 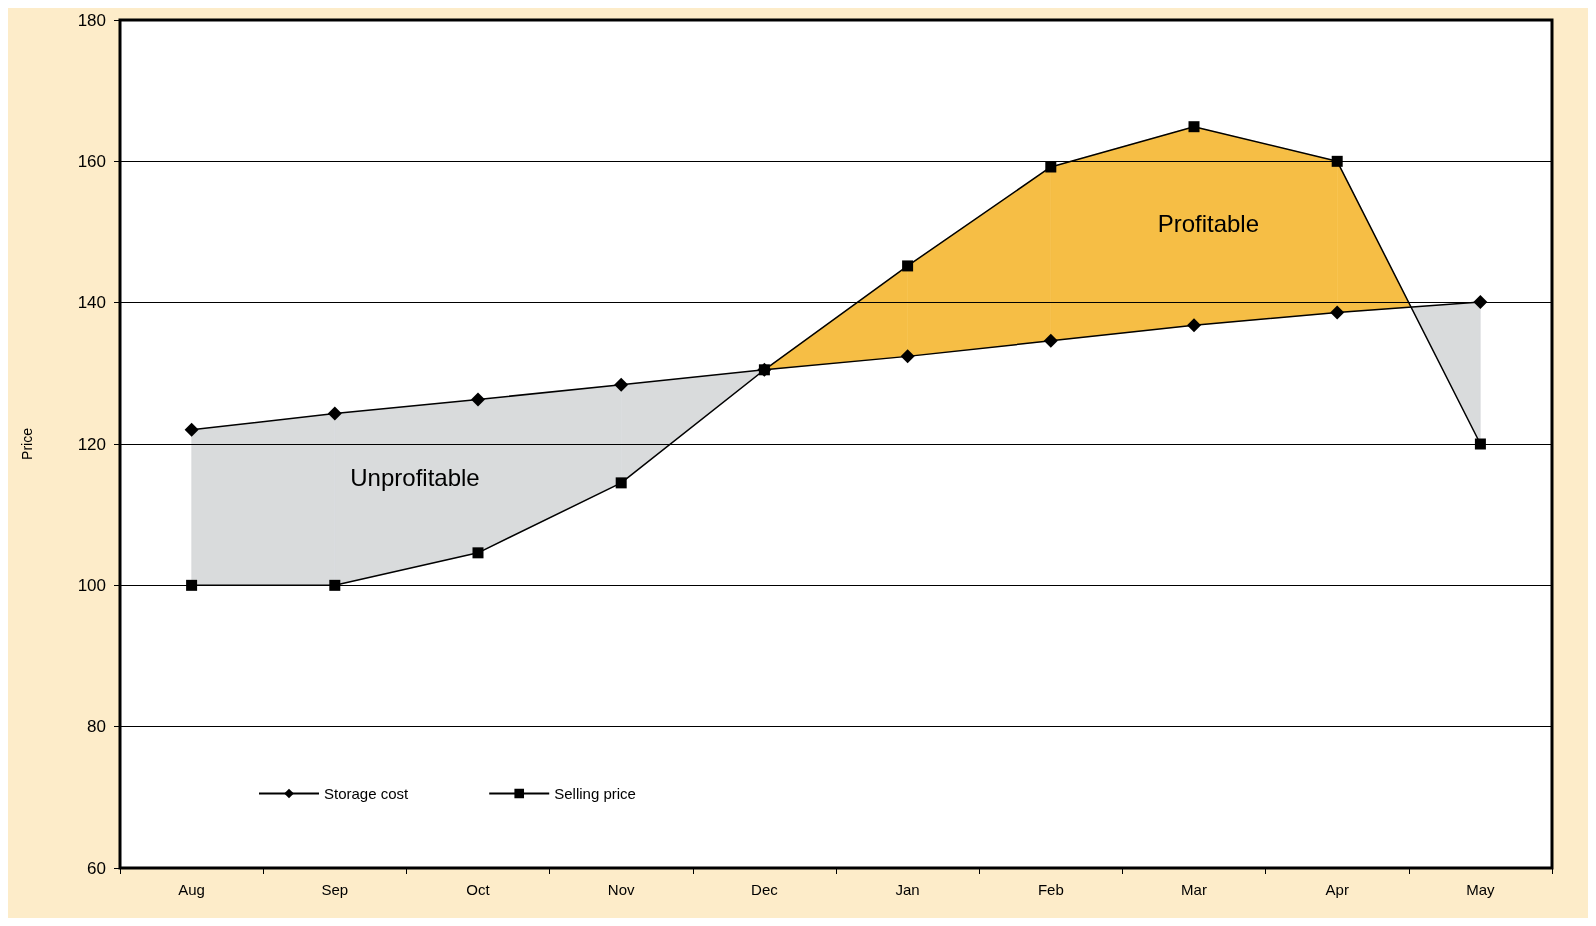 I want to click on x-tick-label: Sep, so click(x=335, y=889).